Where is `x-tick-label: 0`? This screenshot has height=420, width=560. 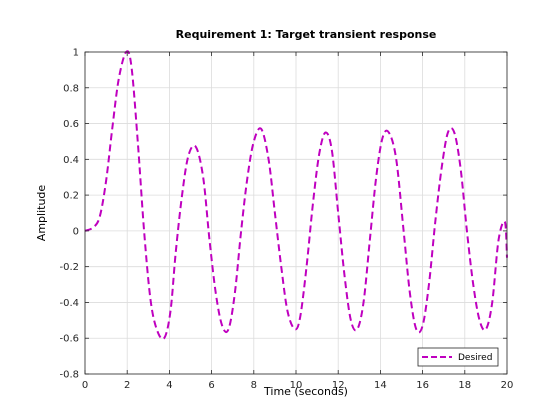
x-tick-label: 0 is located at coordinates (85, 385).